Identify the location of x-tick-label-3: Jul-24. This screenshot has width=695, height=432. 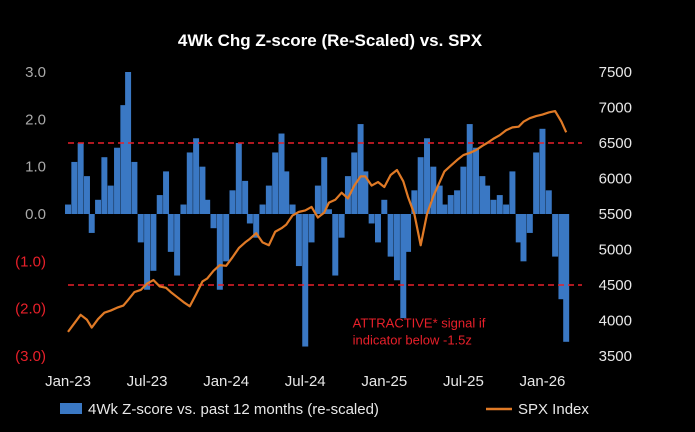
(305, 381).